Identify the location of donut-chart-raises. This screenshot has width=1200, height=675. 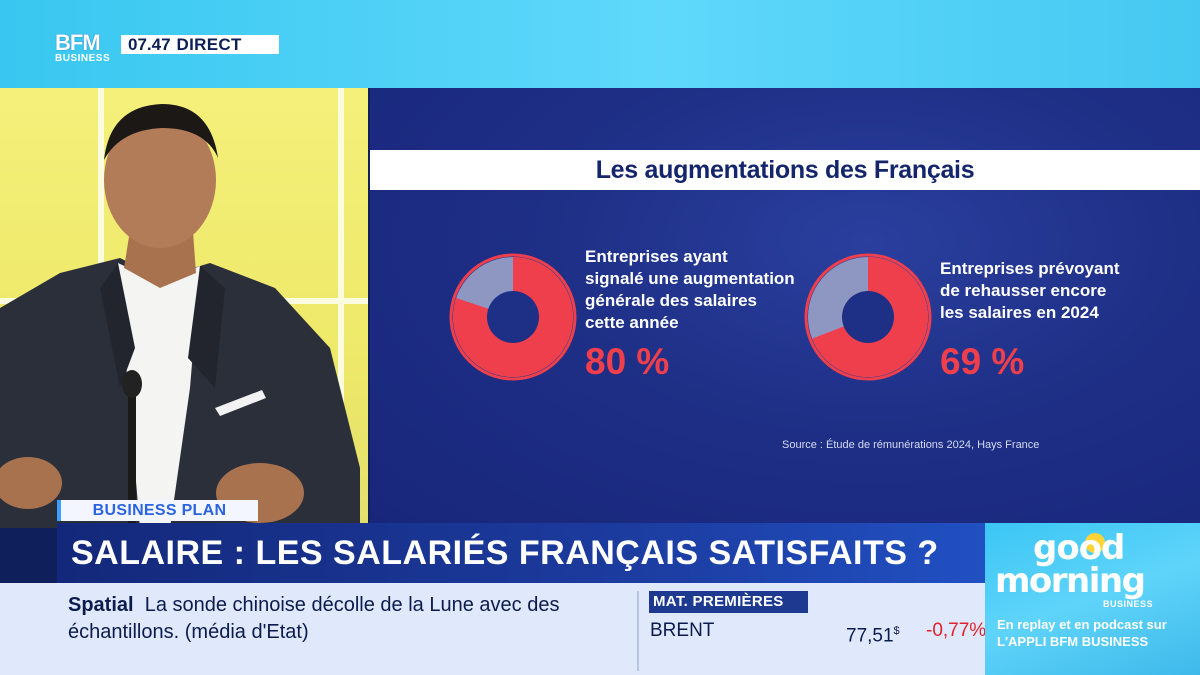
(513, 317).